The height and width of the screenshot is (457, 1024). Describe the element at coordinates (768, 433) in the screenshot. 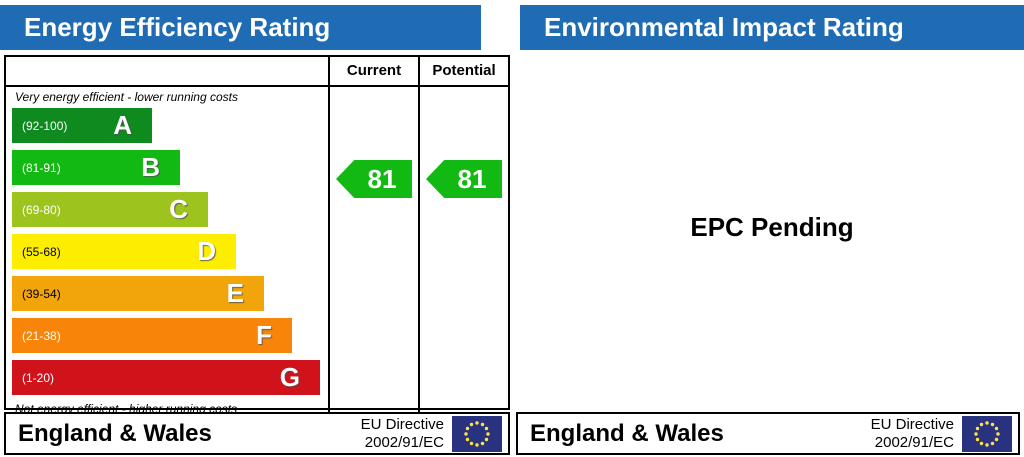

I see `right-footer: England & Wales EU Directive 2002/91/EC` at that location.